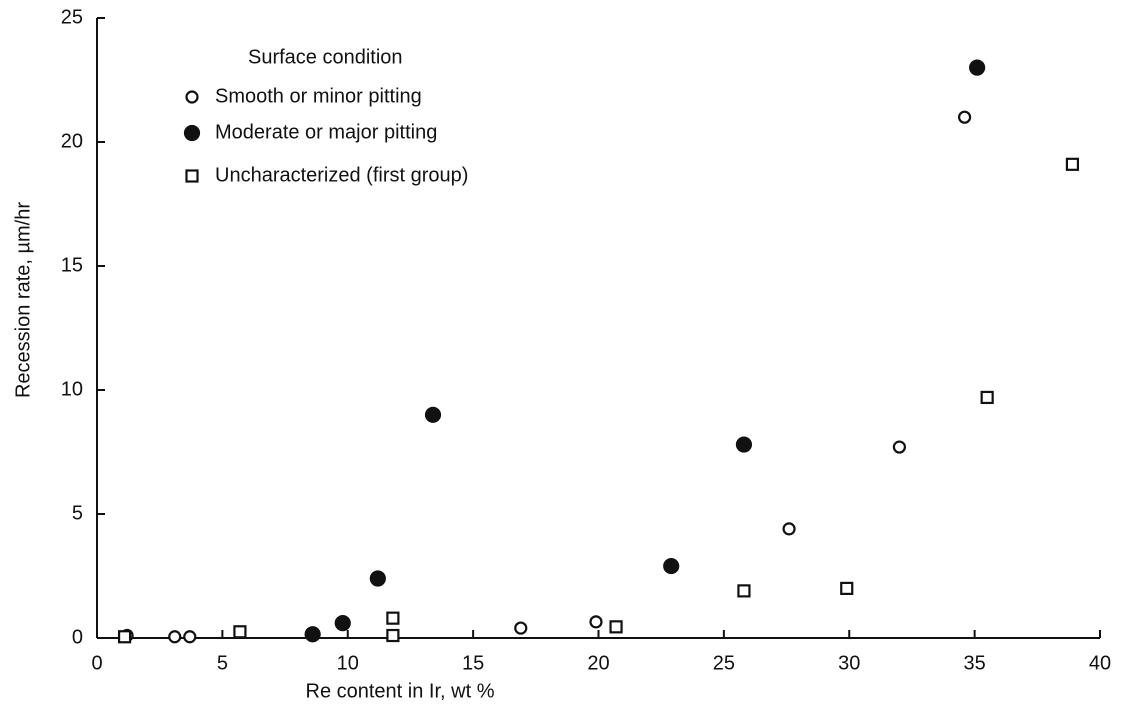 The image size is (1122, 711). I want to click on legend-label: Smooth or minor pitting, so click(318, 96).